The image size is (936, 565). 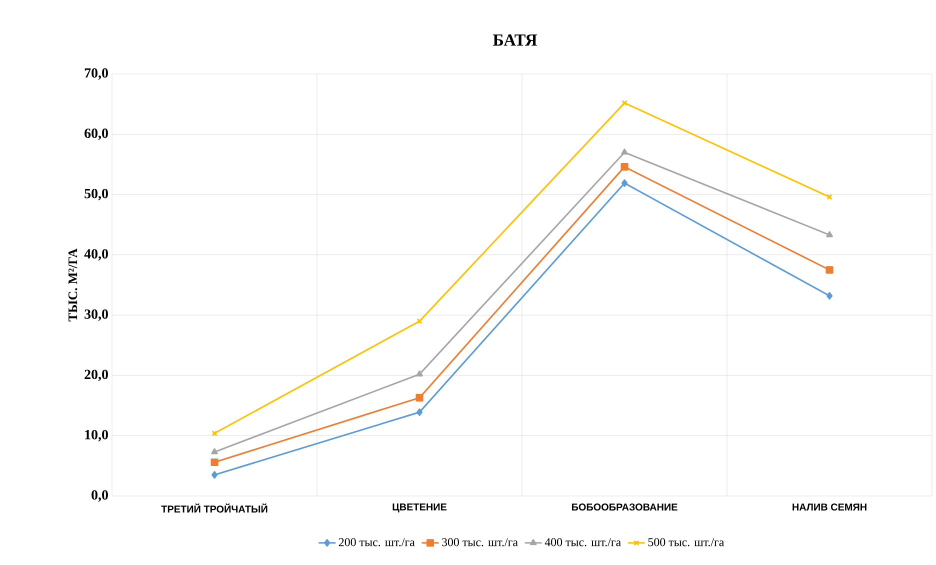 I want to click on y-axis-title: ТЫС. М²/ГА, so click(x=73, y=285).